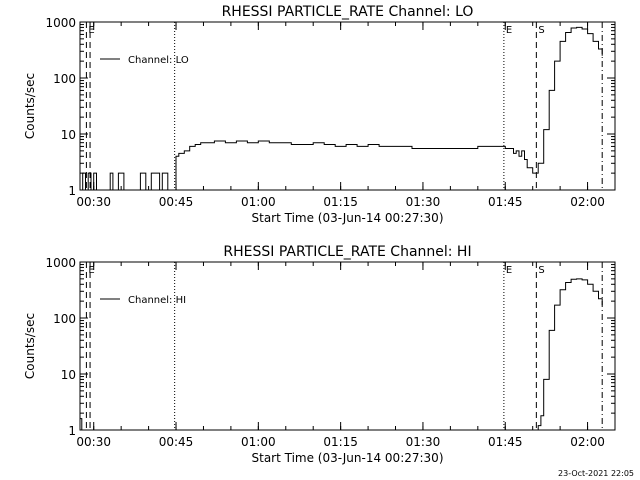 Image resolution: width=640 pixels, height=480 pixels. I want to click on print-timestamp: 23-Oct-2021 22:05, so click(596, 473).